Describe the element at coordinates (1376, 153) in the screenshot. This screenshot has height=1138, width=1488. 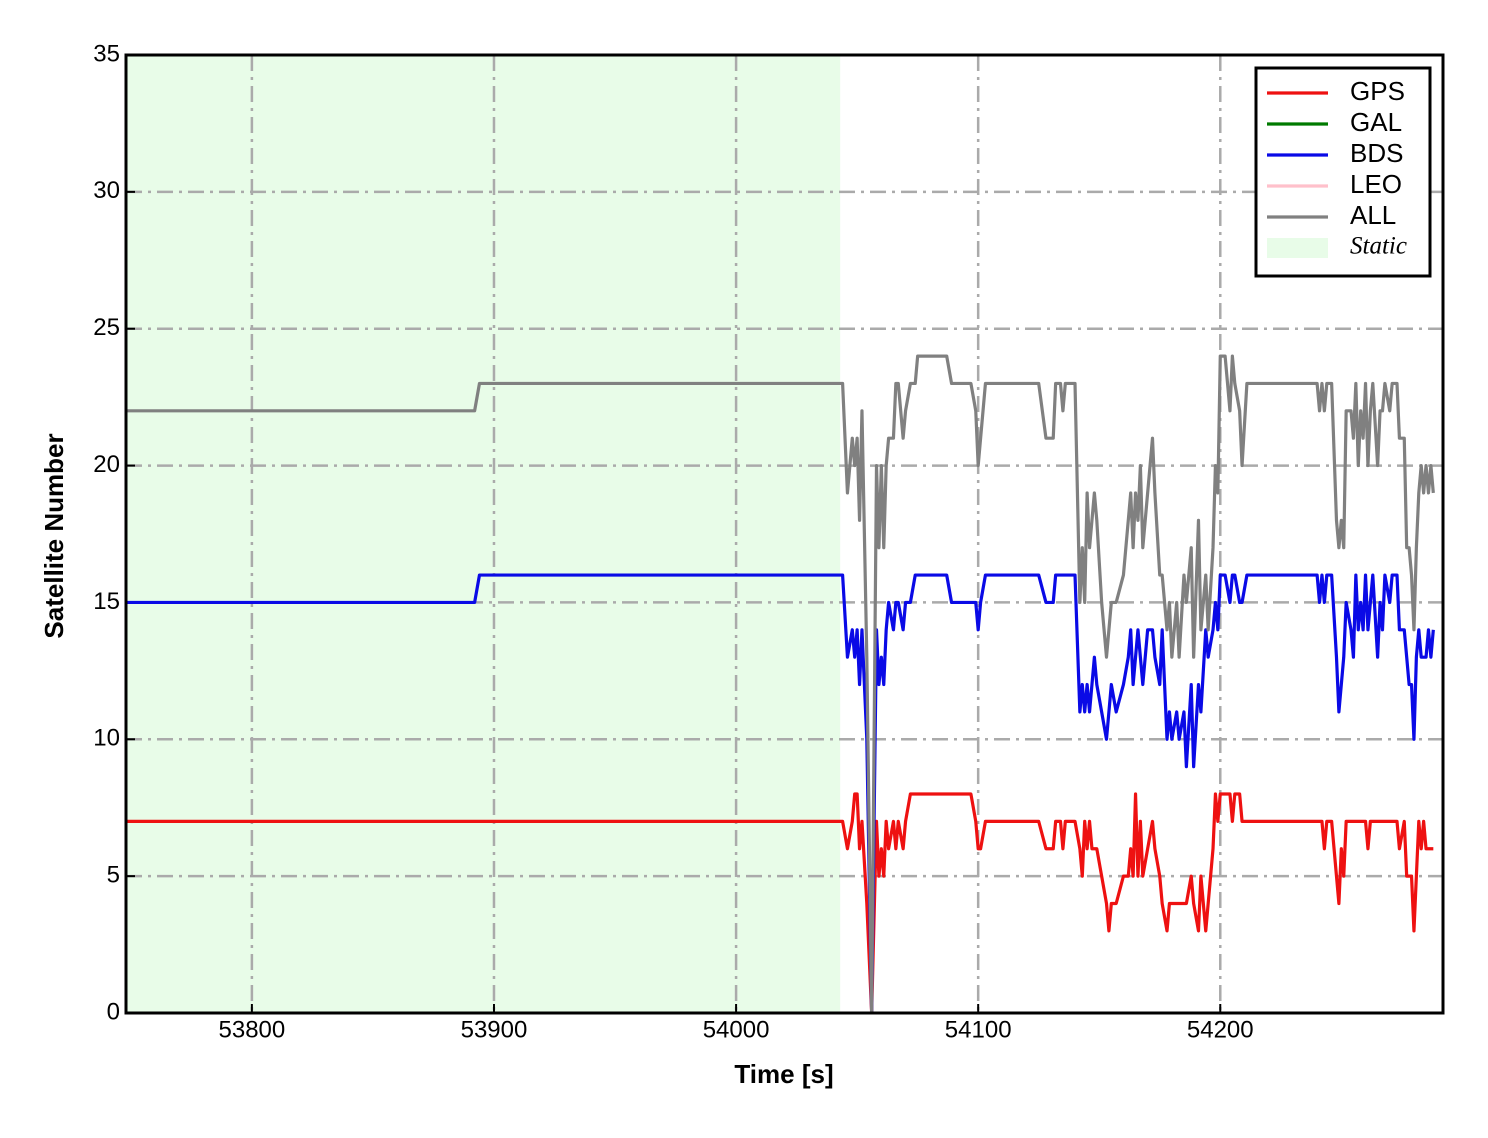
I see `legend-label: BDS` at that location.